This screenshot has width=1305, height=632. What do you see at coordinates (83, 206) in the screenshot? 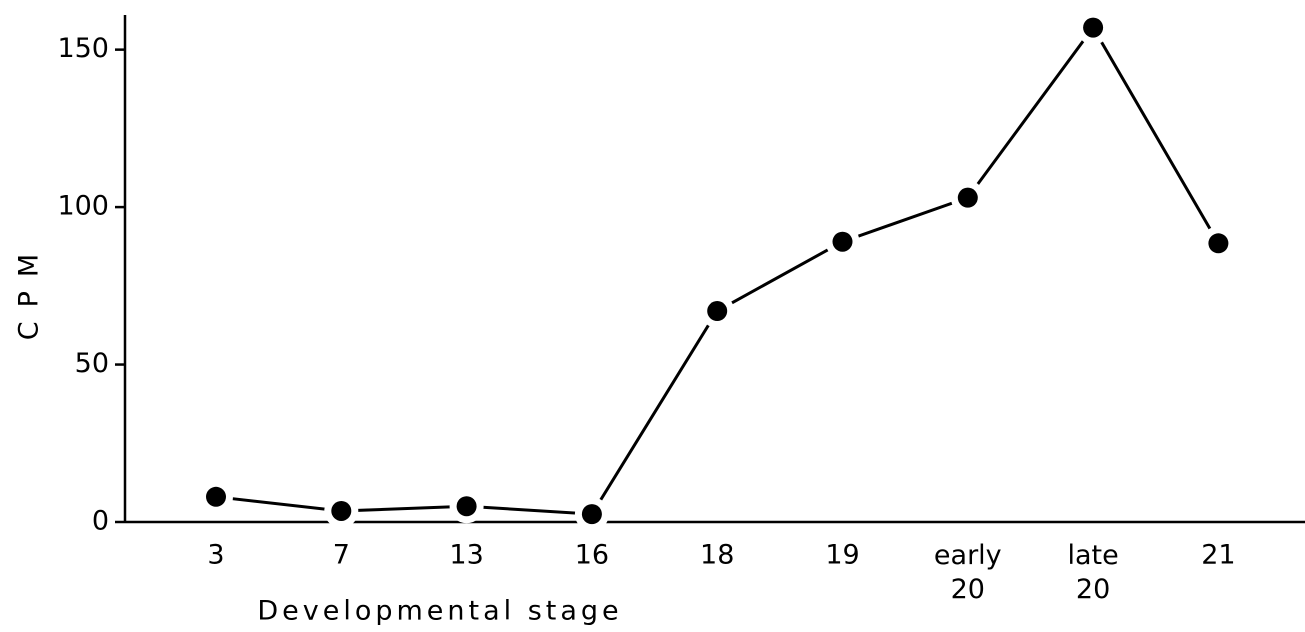
I see `y-tick-label: 100` at bounding box center [83, 206].